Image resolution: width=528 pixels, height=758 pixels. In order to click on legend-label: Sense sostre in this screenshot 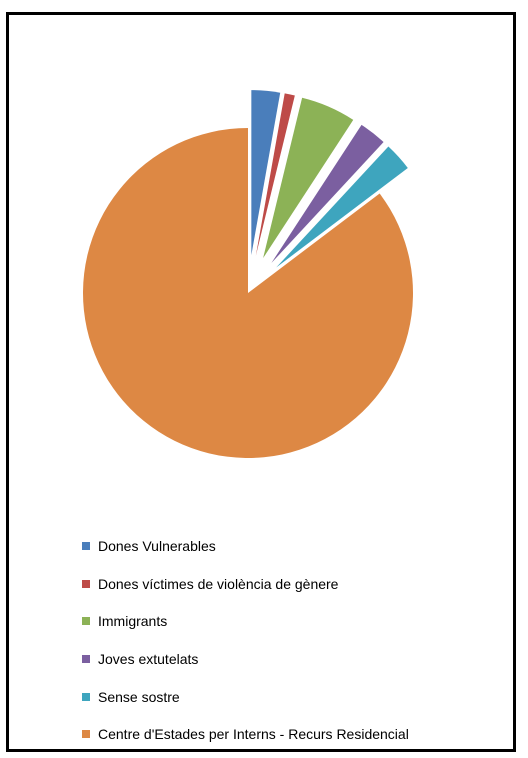, I will do `click(139, 696)`.